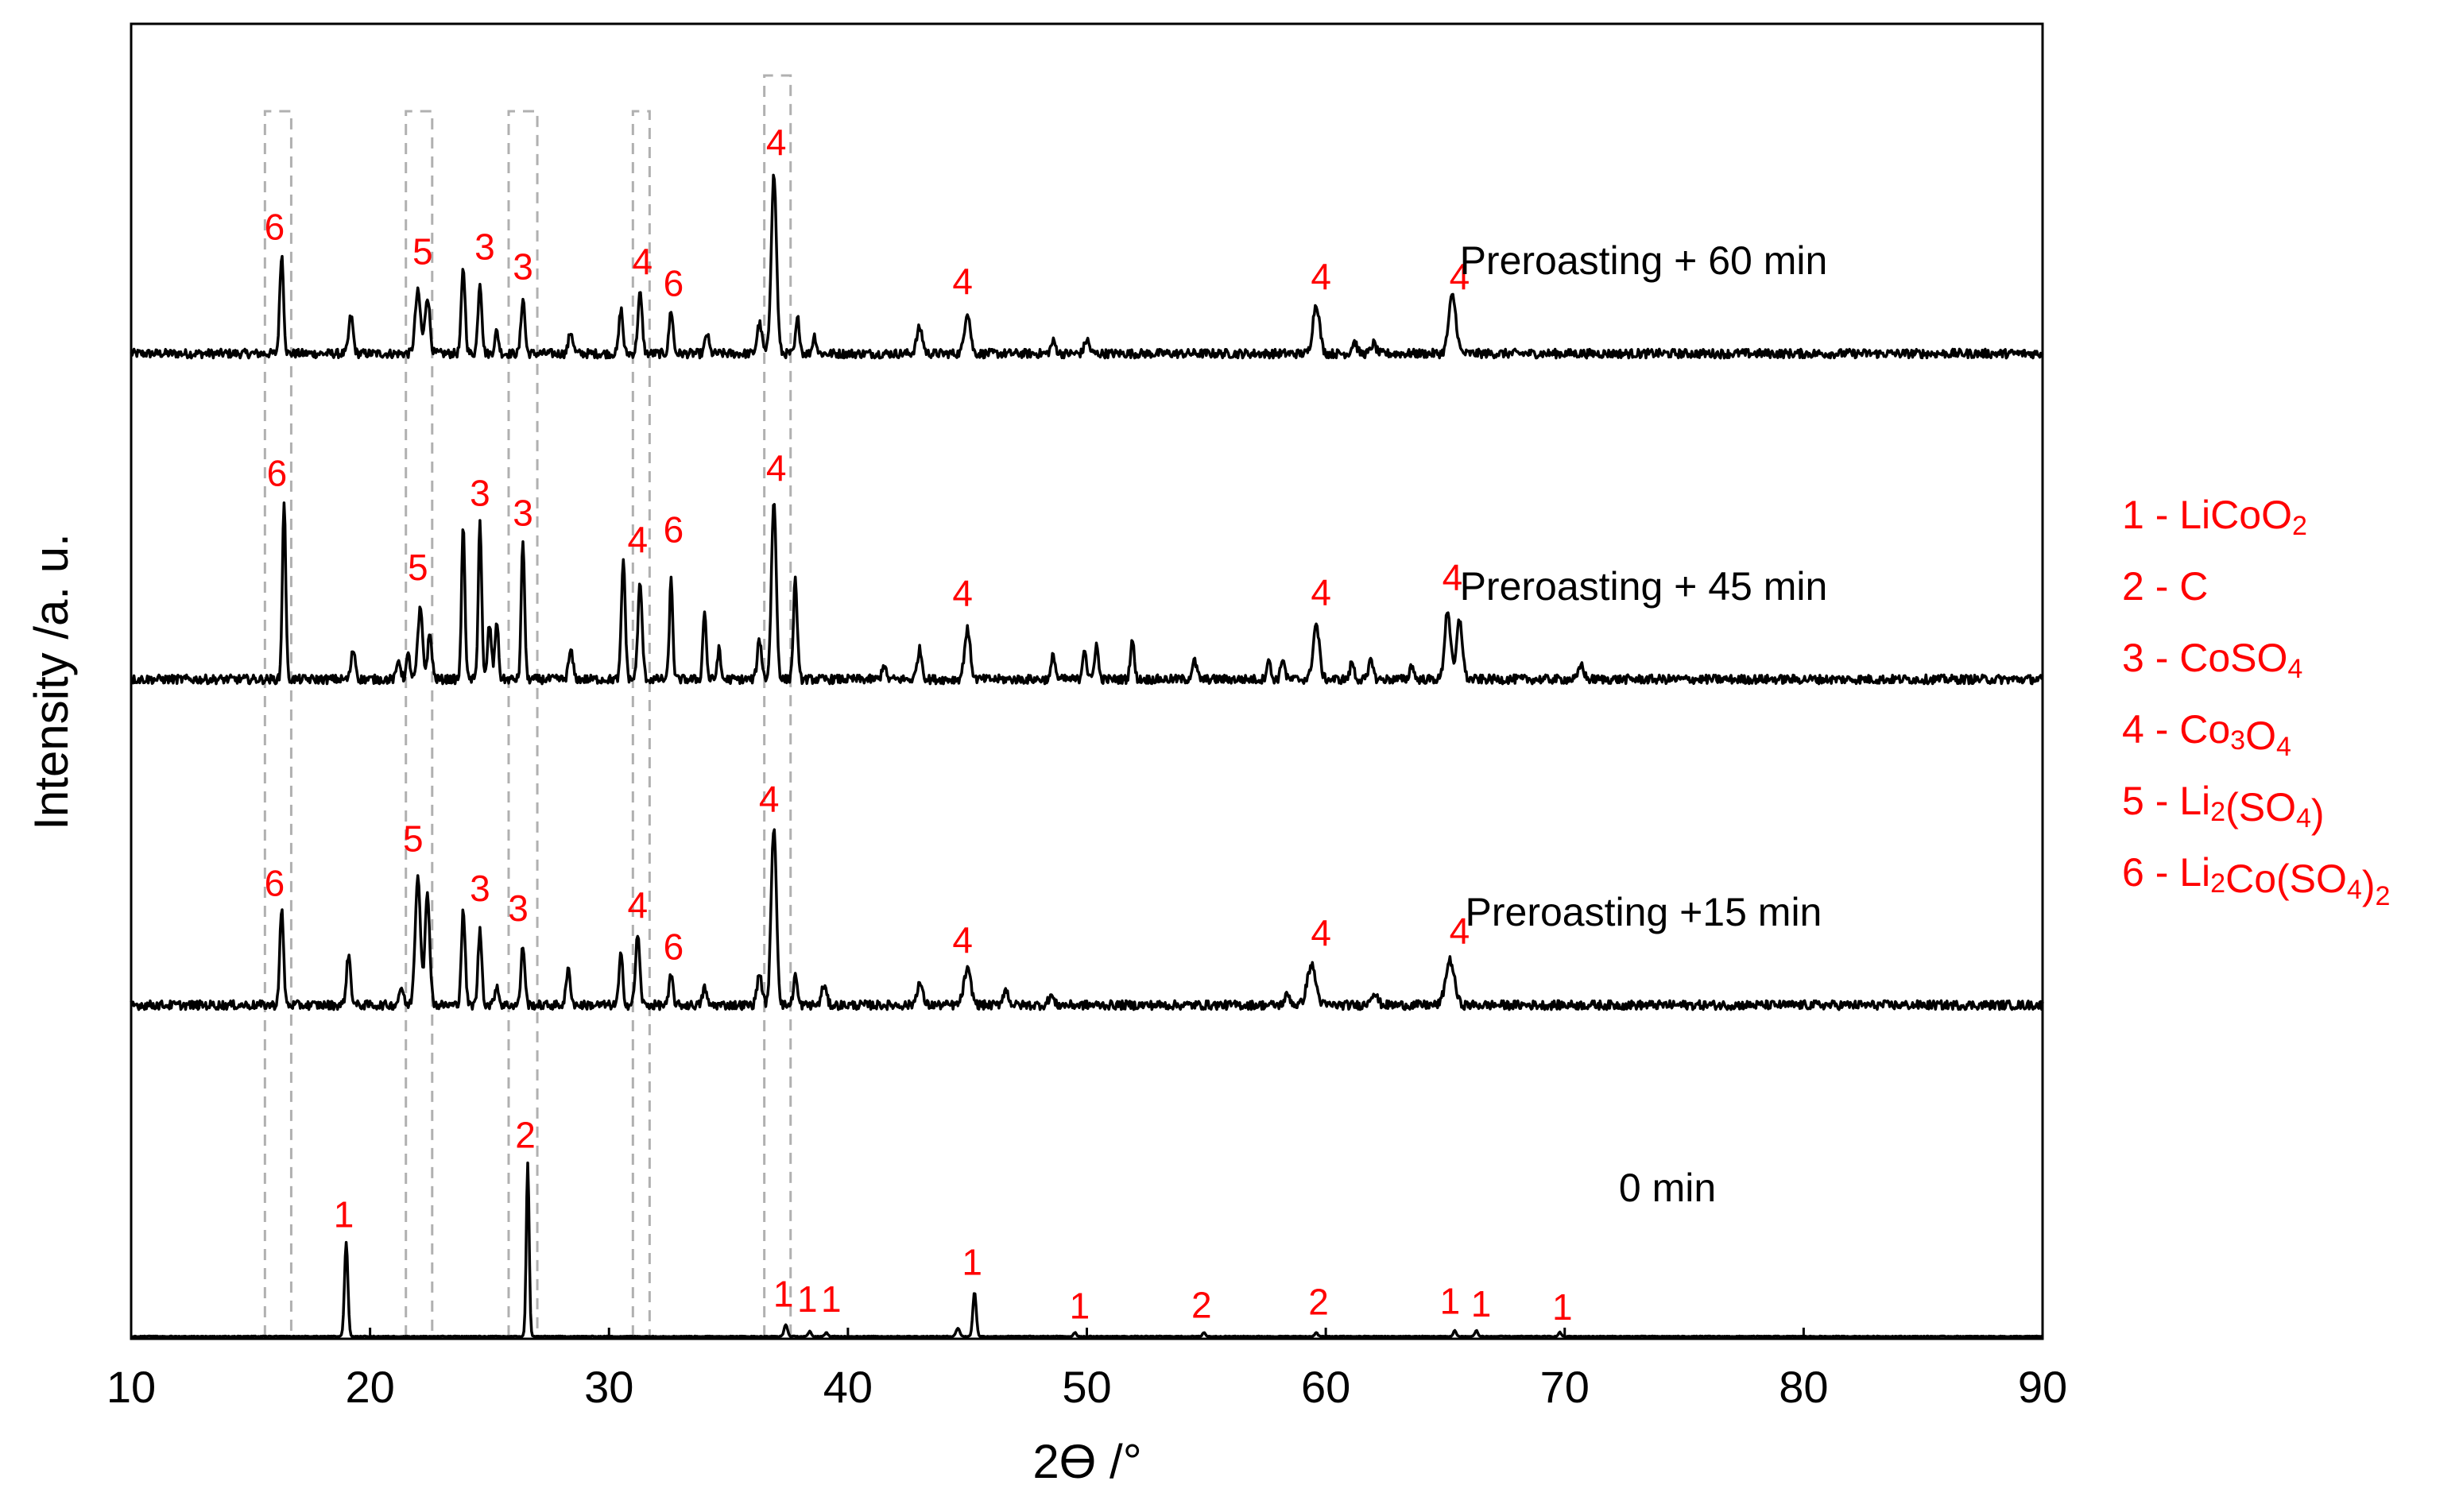 The image size is (2463, 1512). I want to click on y-axis-label: Intensity /a. u., so click(51, 681).